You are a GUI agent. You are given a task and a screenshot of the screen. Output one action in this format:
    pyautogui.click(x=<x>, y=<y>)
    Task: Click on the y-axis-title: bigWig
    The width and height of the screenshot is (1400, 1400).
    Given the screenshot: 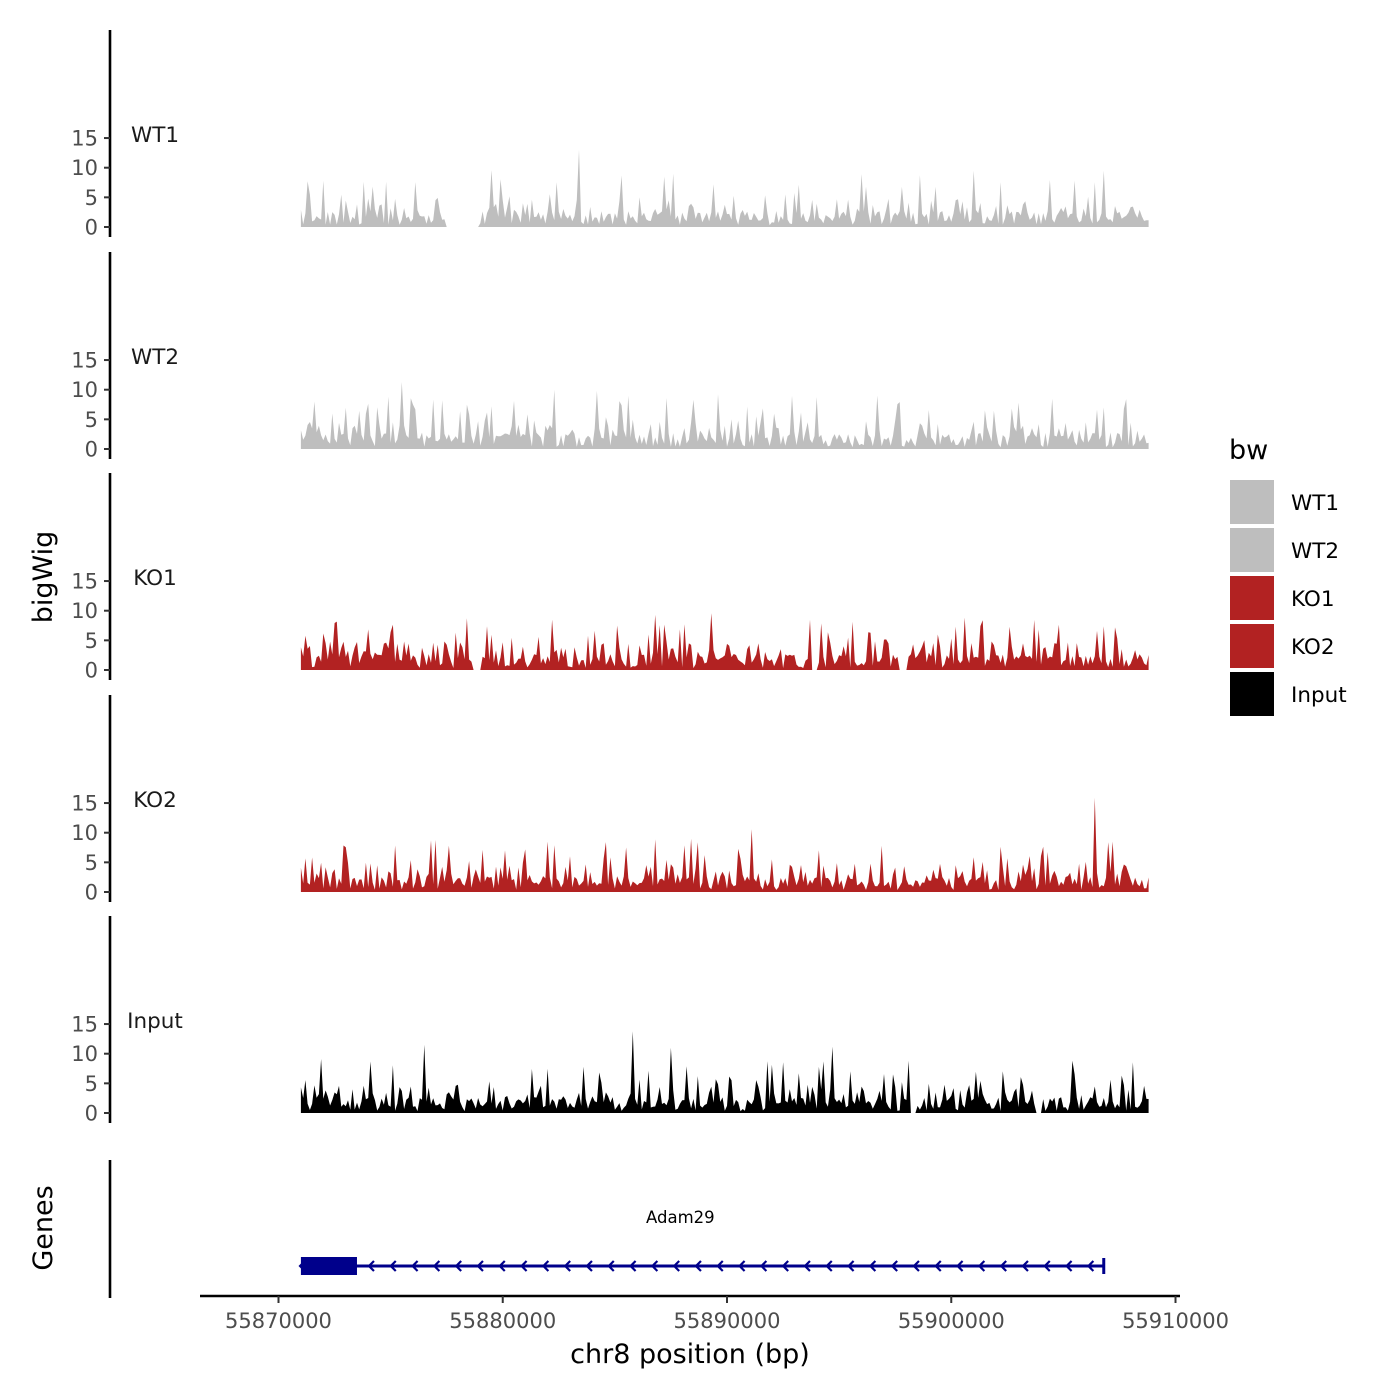 What is the action you would take?
    pyautogui.click(x=43, y=577)
    